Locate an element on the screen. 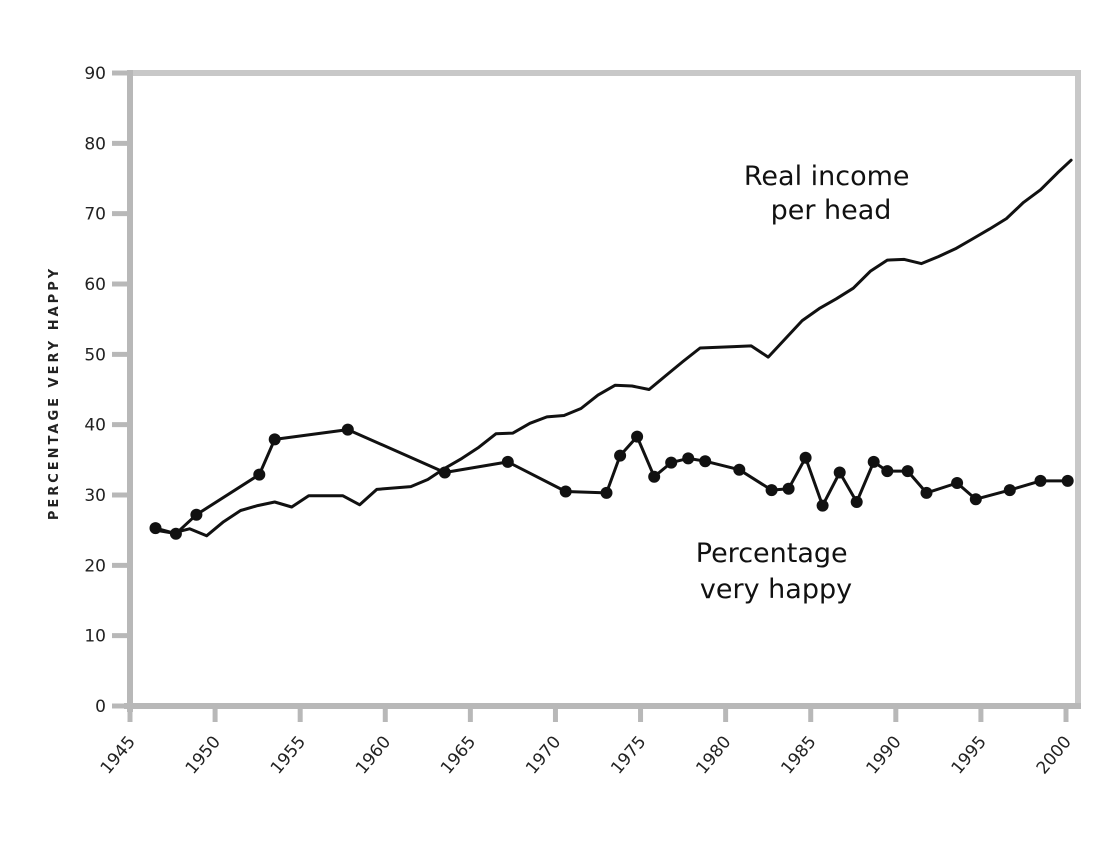 The image size is (1120, 852). x-tick-label: 1975 is located at coordinates (628, 755).